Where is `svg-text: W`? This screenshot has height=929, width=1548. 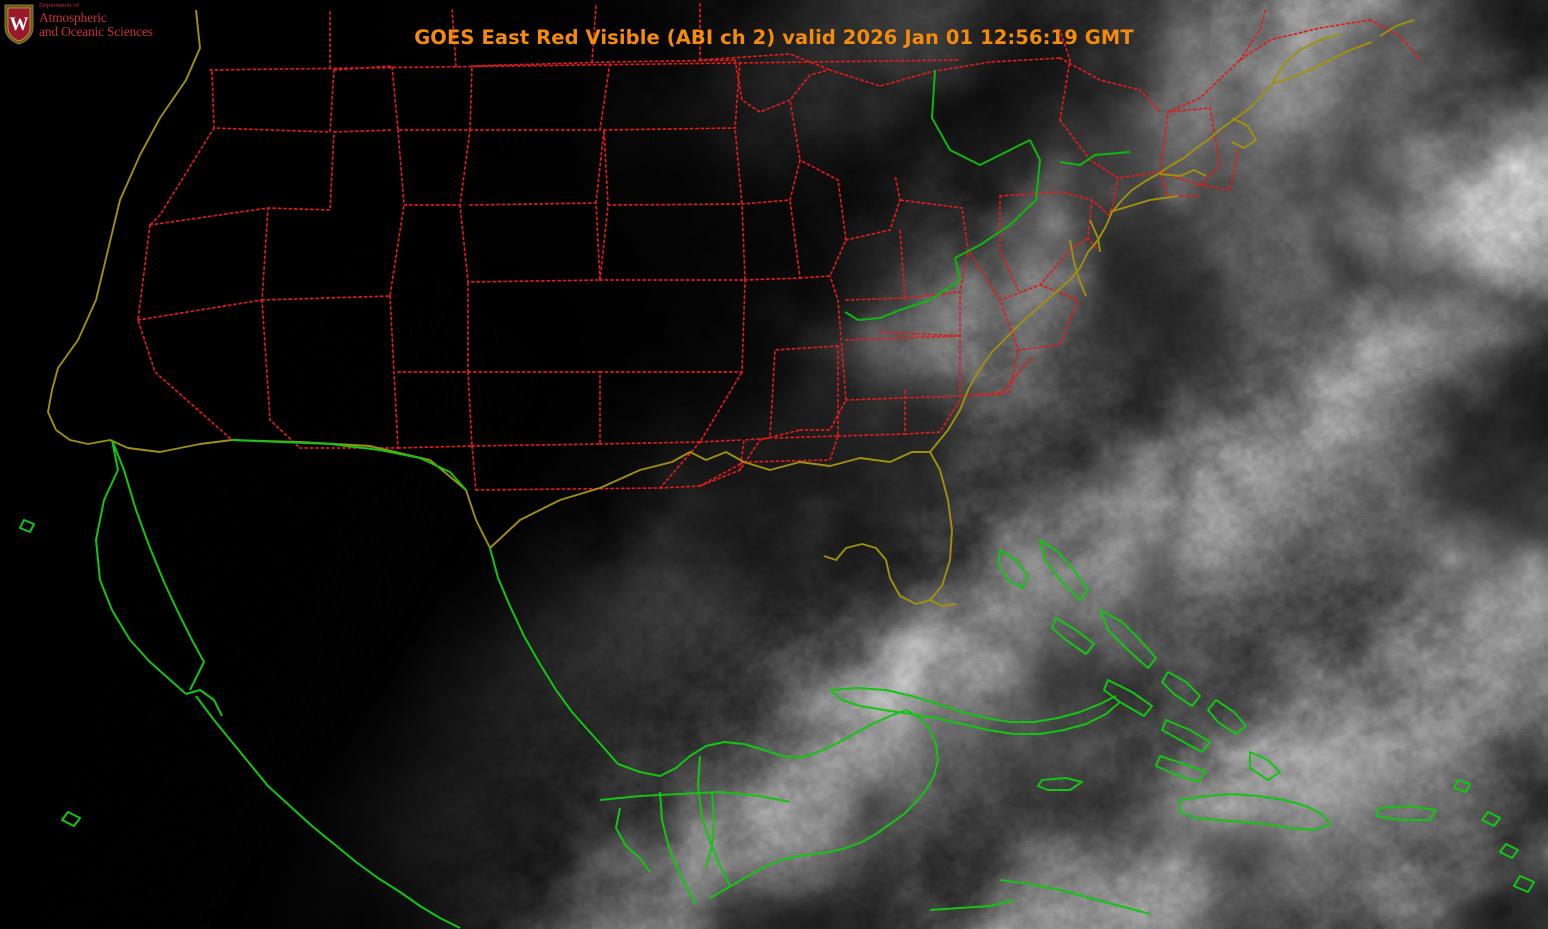
svg-text: W is located at coordinates (19, 24).